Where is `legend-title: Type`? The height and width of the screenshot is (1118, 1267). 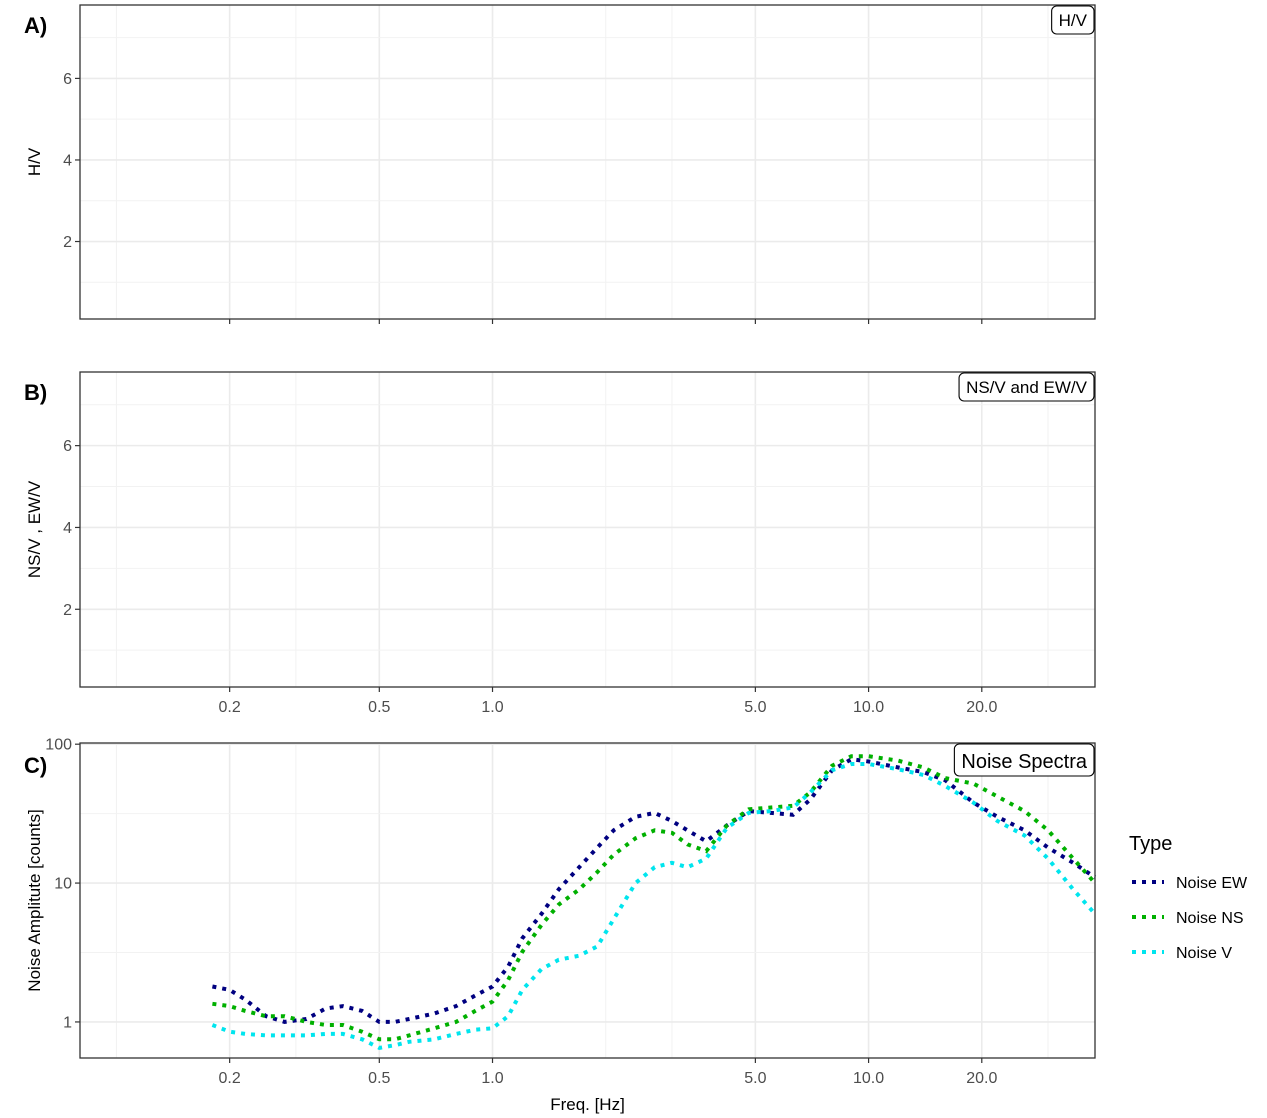
legend-title: Type is located at coordinates (1150, 844).